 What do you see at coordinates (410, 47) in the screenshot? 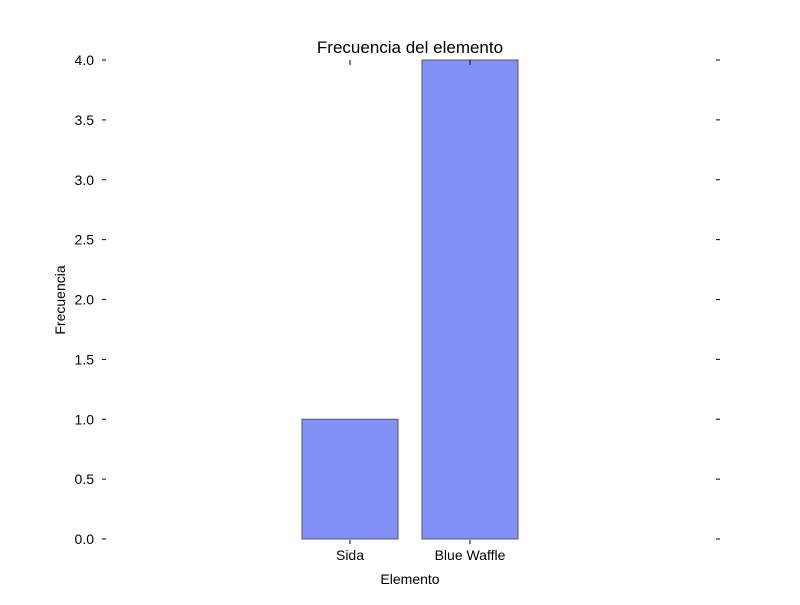
I see `chart-title: Frecuencia del elemento` at bounding box center [410, 47].